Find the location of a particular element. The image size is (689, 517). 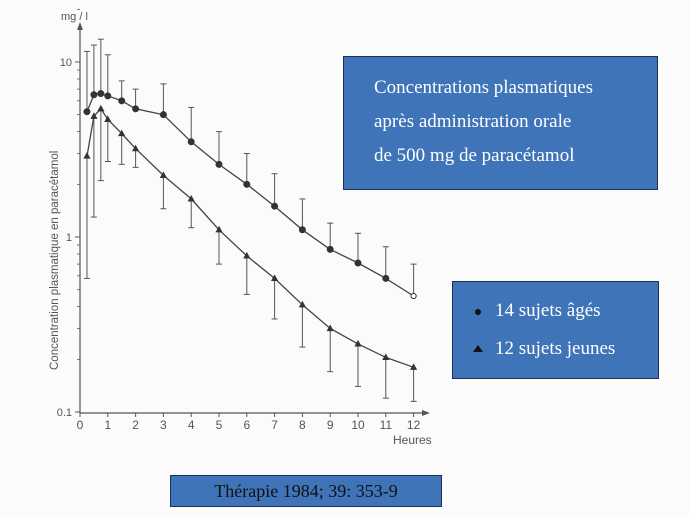

x-axis-label: Heures is located at coordinates (412, 440).